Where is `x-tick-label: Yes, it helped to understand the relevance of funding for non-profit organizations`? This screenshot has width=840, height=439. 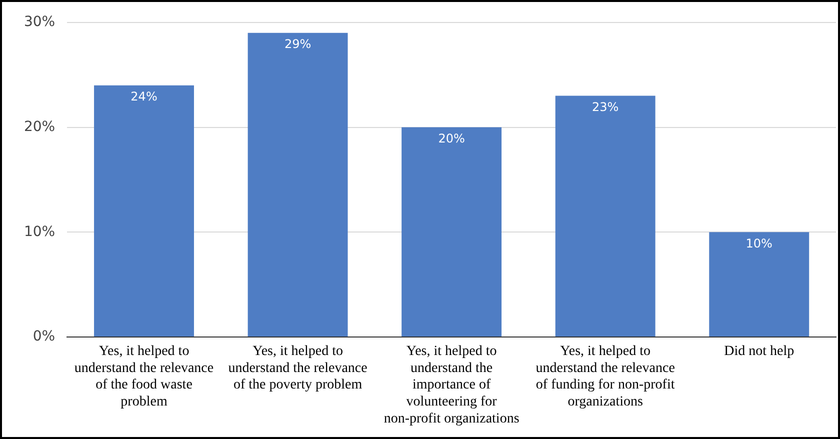
x-tick-label: Yes, it helped to understand the relevance of funding for non-profit organizations is located at coordinates (605, 377).